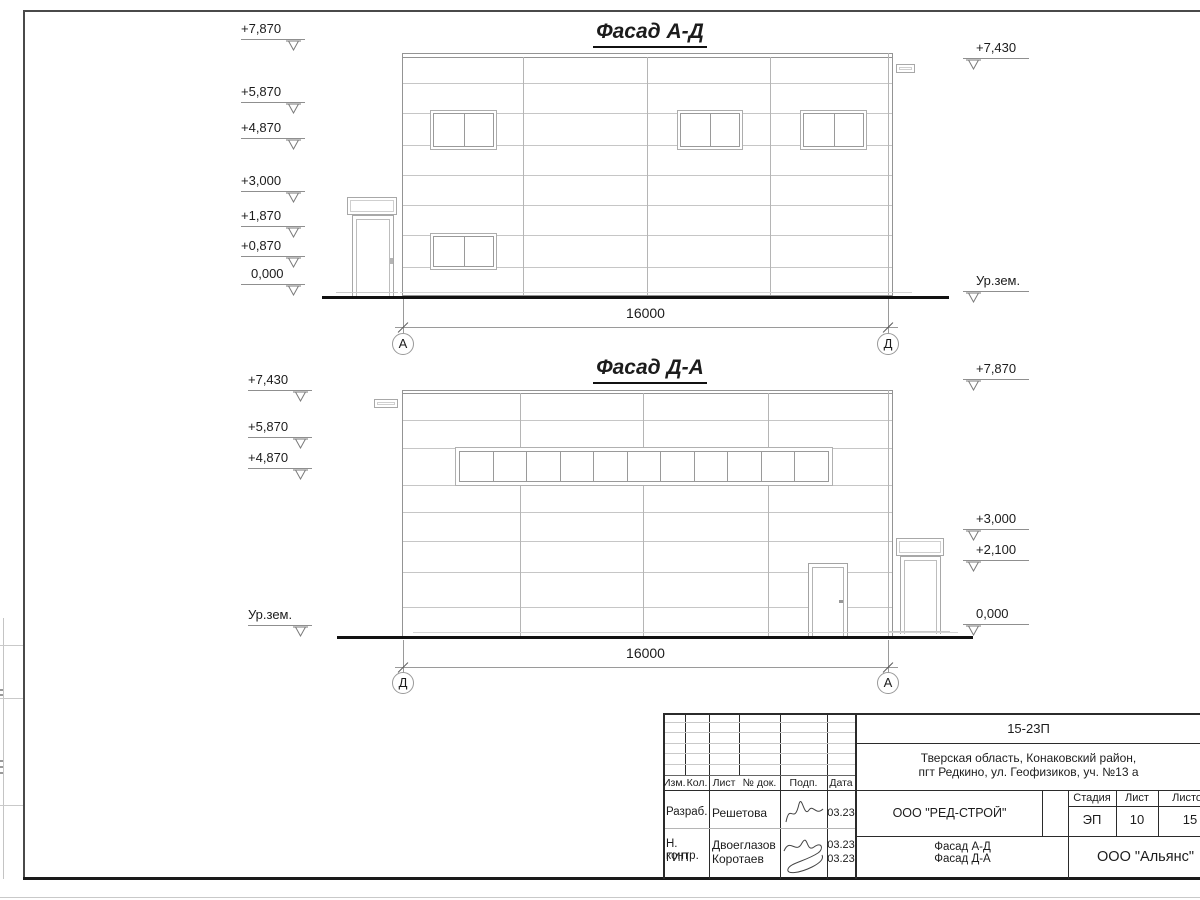  What do you see at coordinates (611, 878) in the screenshot?
I see `frame-bottom` at bounding box center [611, 878].